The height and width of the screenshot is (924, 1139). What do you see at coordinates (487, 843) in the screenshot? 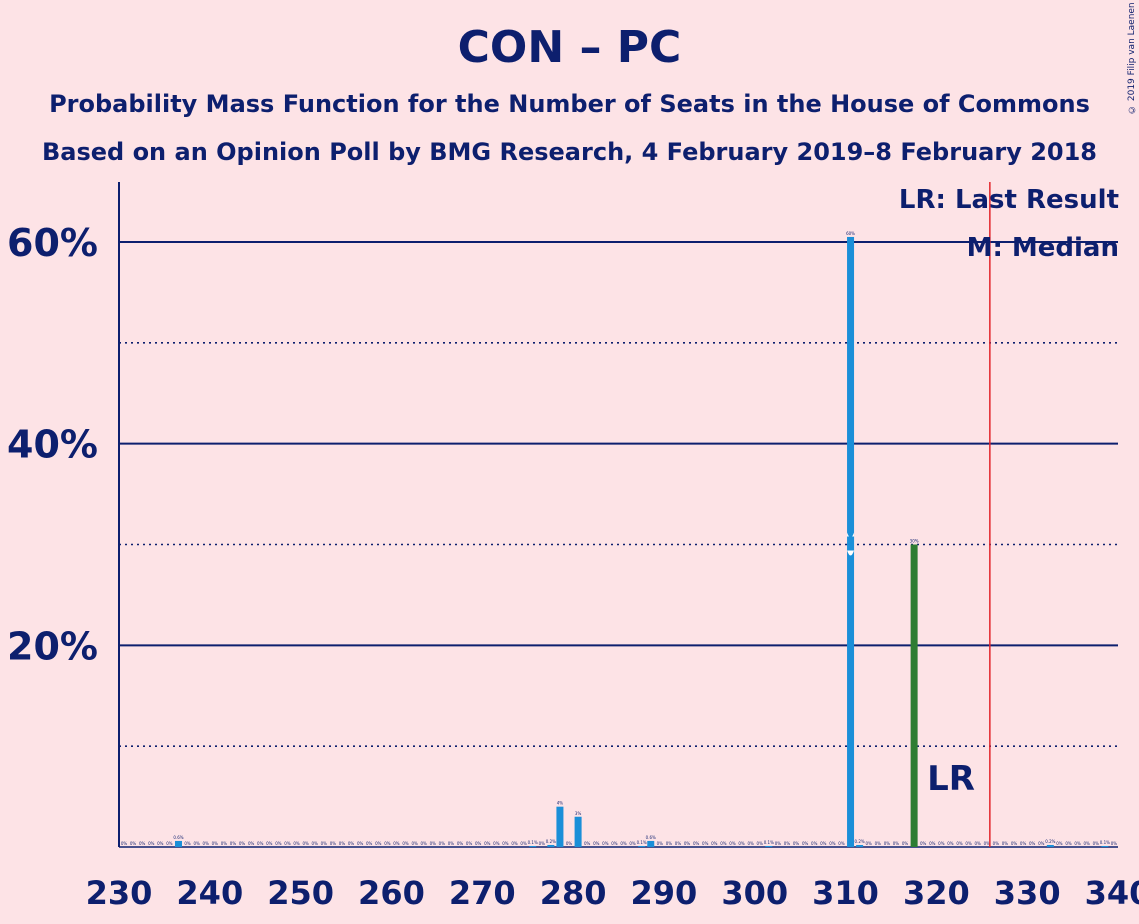
I see `zero-label-270: 0%` at bounding box center [487, 843].